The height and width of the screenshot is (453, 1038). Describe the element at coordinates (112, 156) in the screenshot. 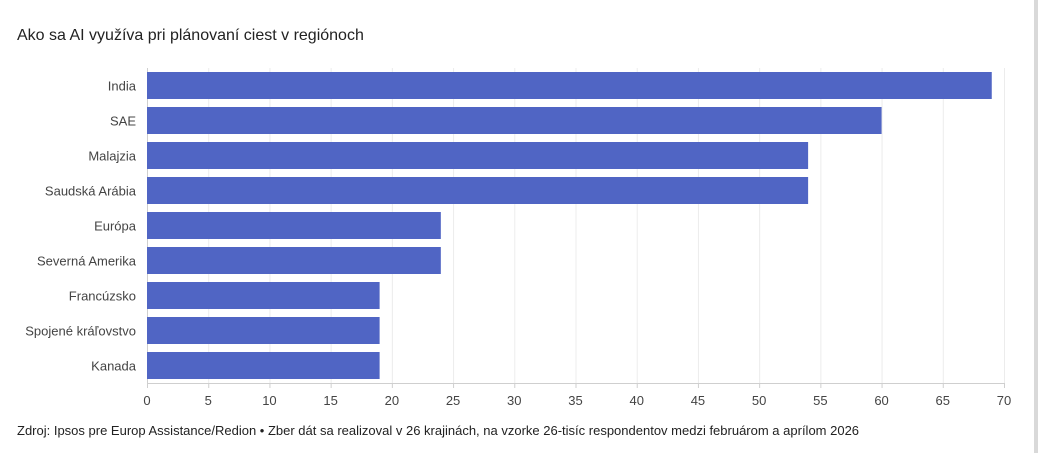

I see `category-label: Malajzia` at that location.